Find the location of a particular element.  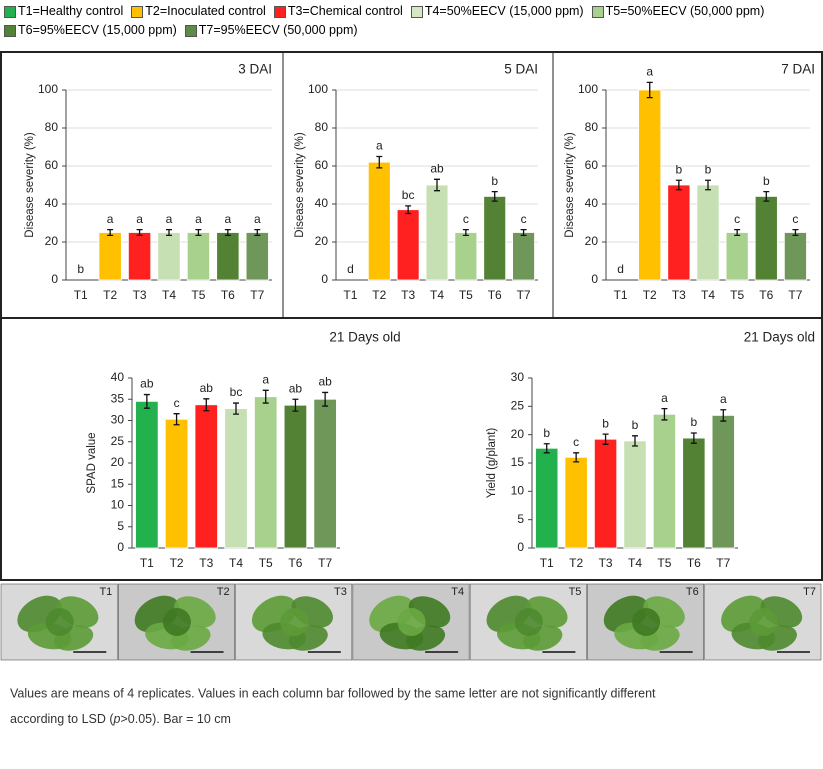

legend-label: T1=Healthy control is located at coordinates (71, 11).